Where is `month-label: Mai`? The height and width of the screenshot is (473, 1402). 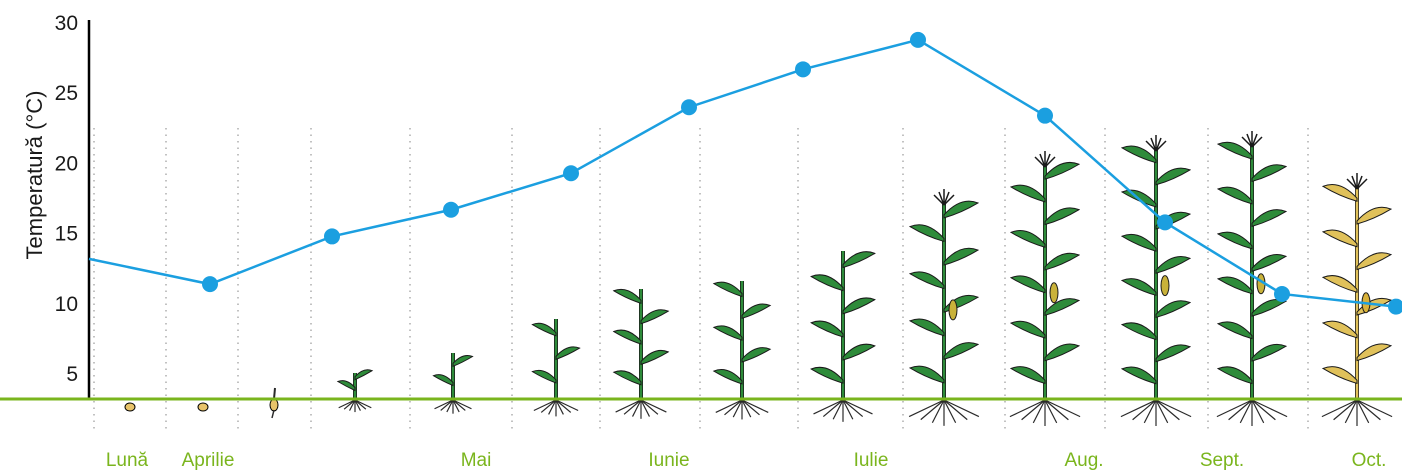
month-label: Mai is located at coordinates (476, 460).